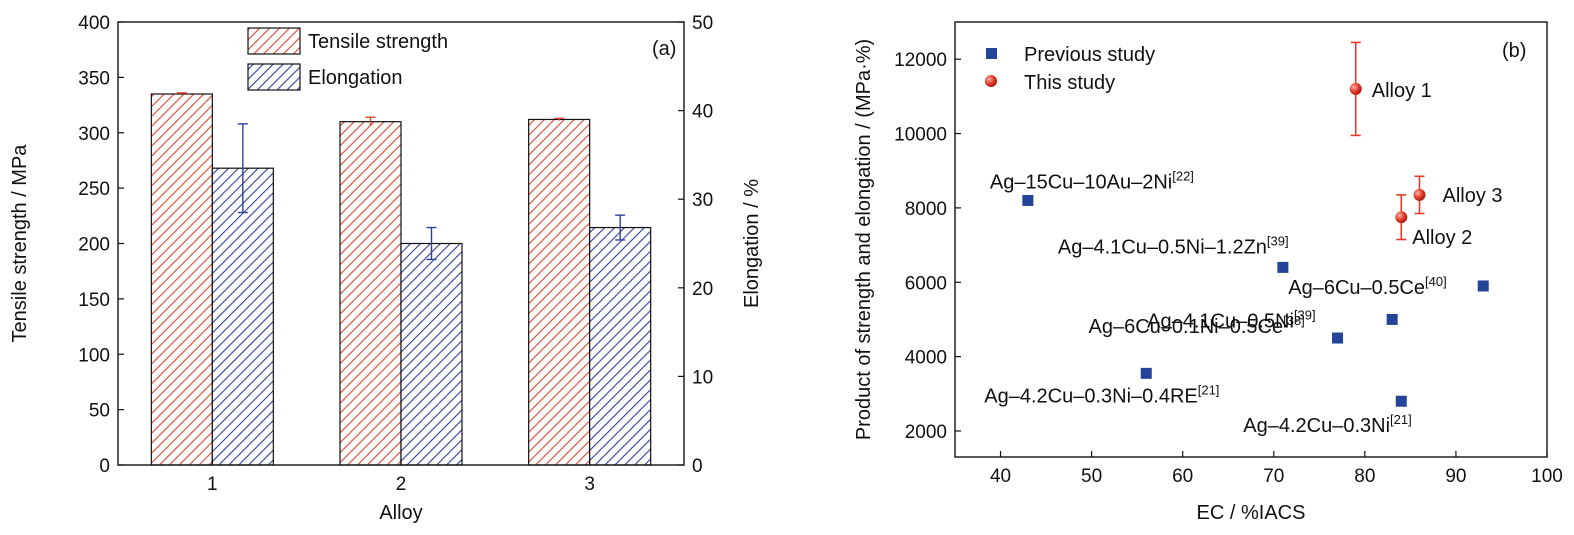 This screenshot has height=535, width=1574. What do you see at coordinates (94, 355) in the screenshot?
I see `y-tick-label: 100` at bounding box center [94, 355].